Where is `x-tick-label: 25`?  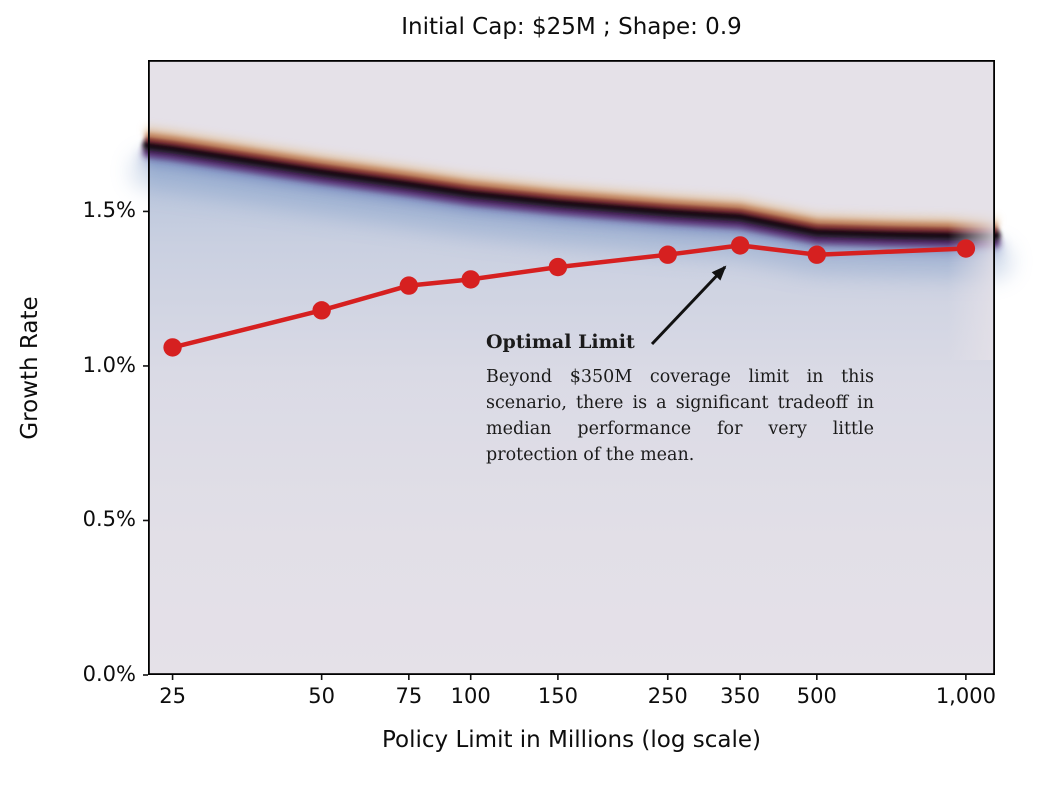
x-tick-label: 25 is located at coordinates (172, 696).